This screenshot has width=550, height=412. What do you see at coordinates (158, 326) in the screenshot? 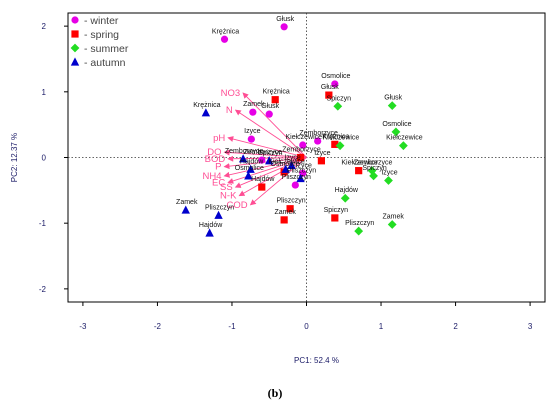
I see `x-tick-label: -2` at bounding box center [158, 326].